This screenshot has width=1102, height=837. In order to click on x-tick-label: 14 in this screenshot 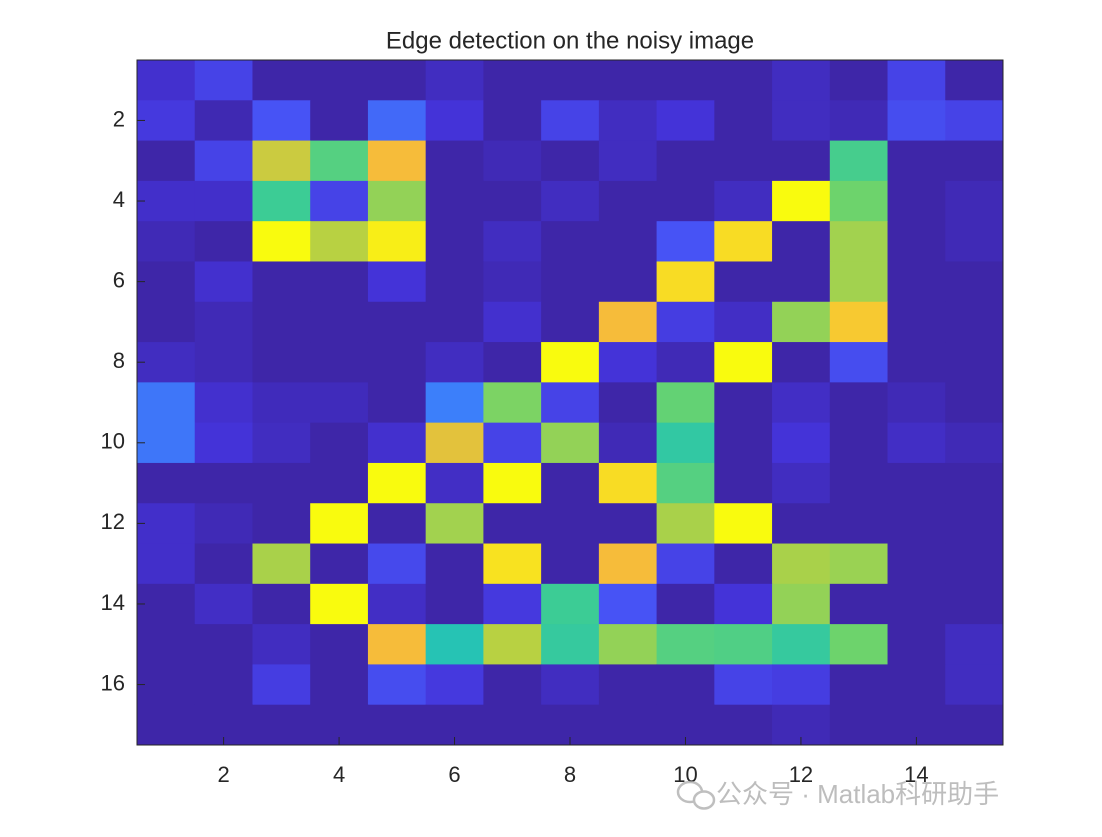, I will do `click(916, 774)`.